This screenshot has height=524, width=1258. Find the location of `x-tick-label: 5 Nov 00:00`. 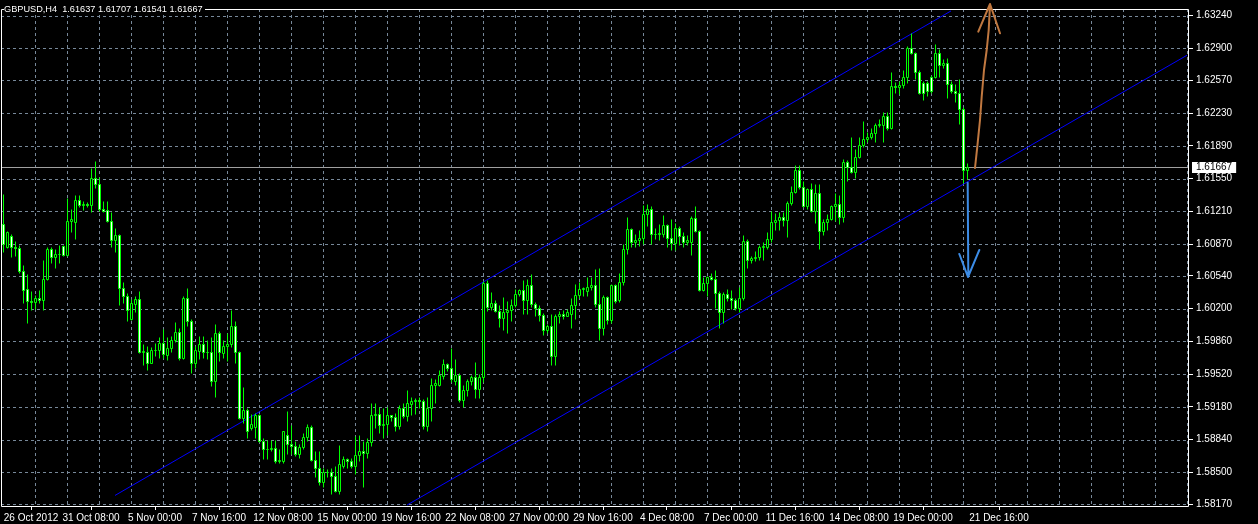

x-tick-label: 5 Nov 00:00 is located at coordinates (155, 517).